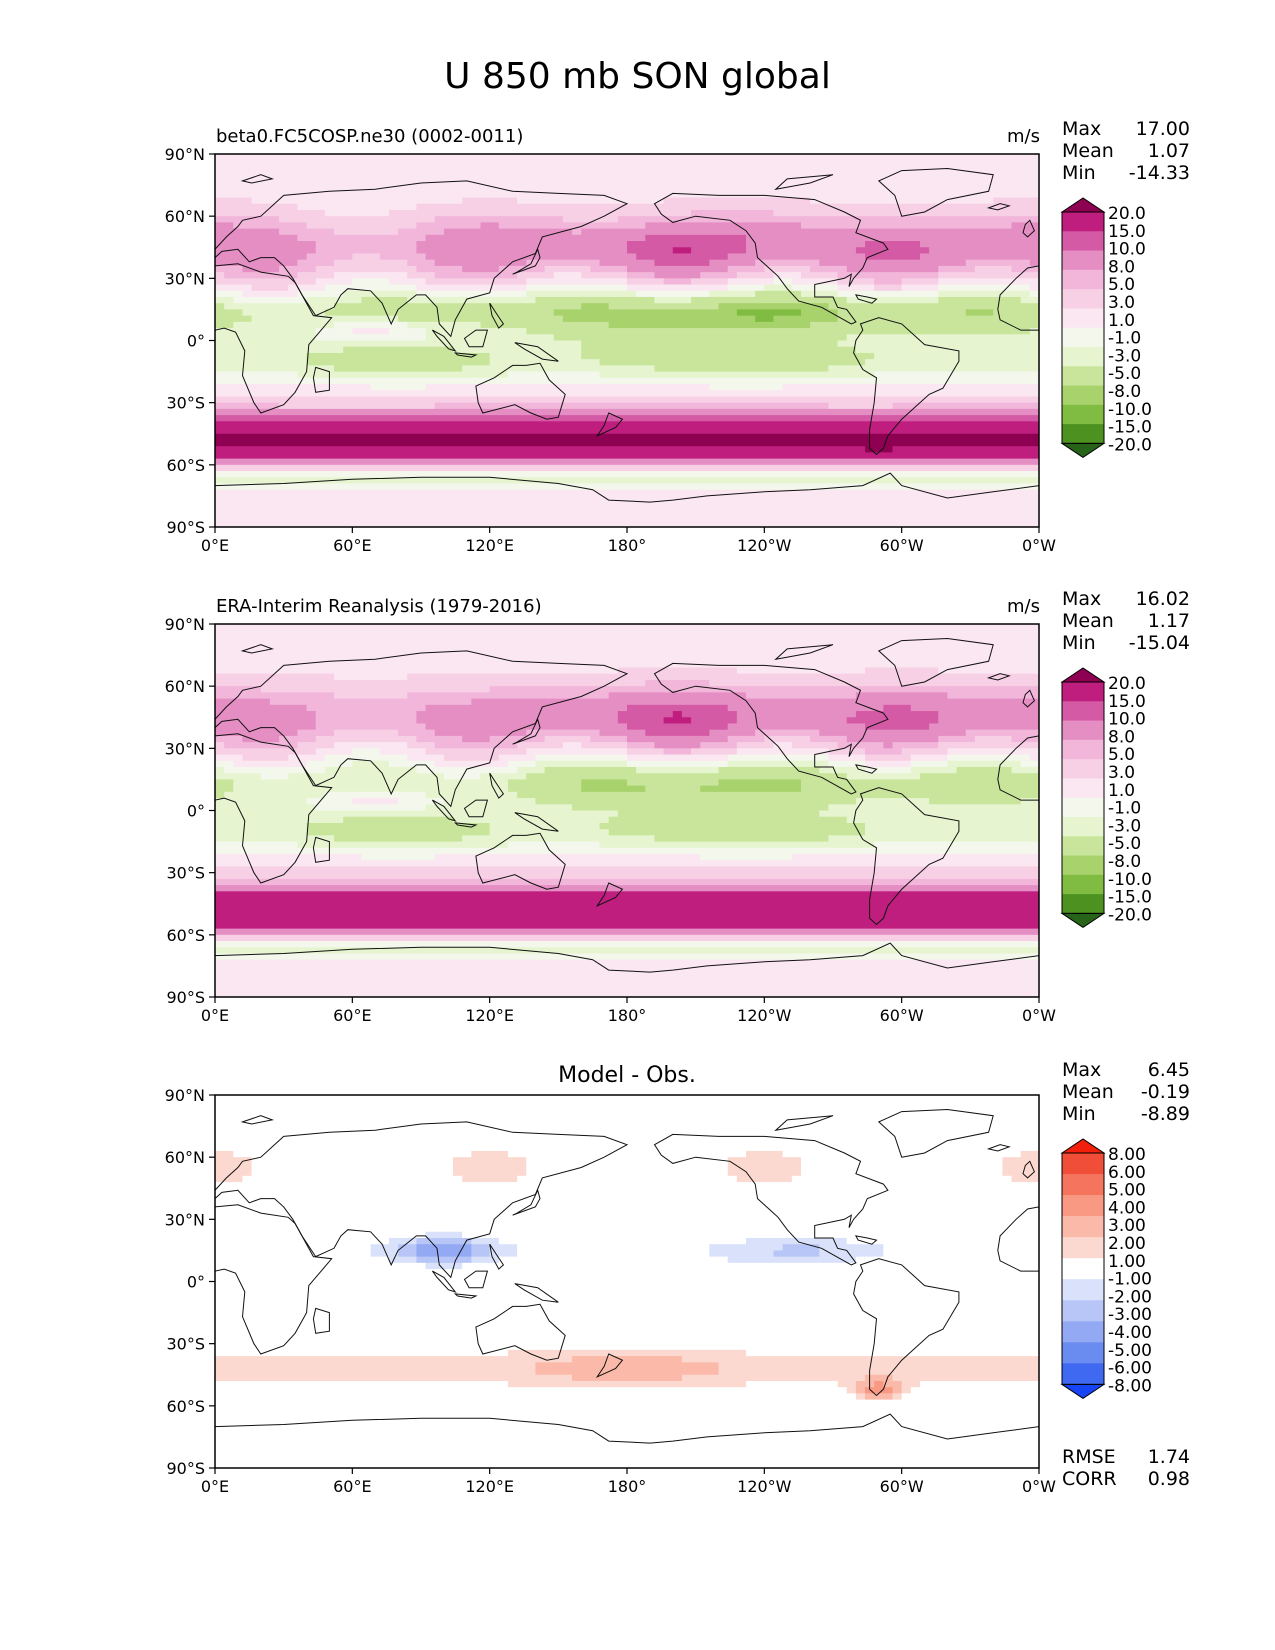  What do you see at coordinates (627, 1288) in the screenshot?
I see `coastlines-diff` at bounding box center [627, 1288].